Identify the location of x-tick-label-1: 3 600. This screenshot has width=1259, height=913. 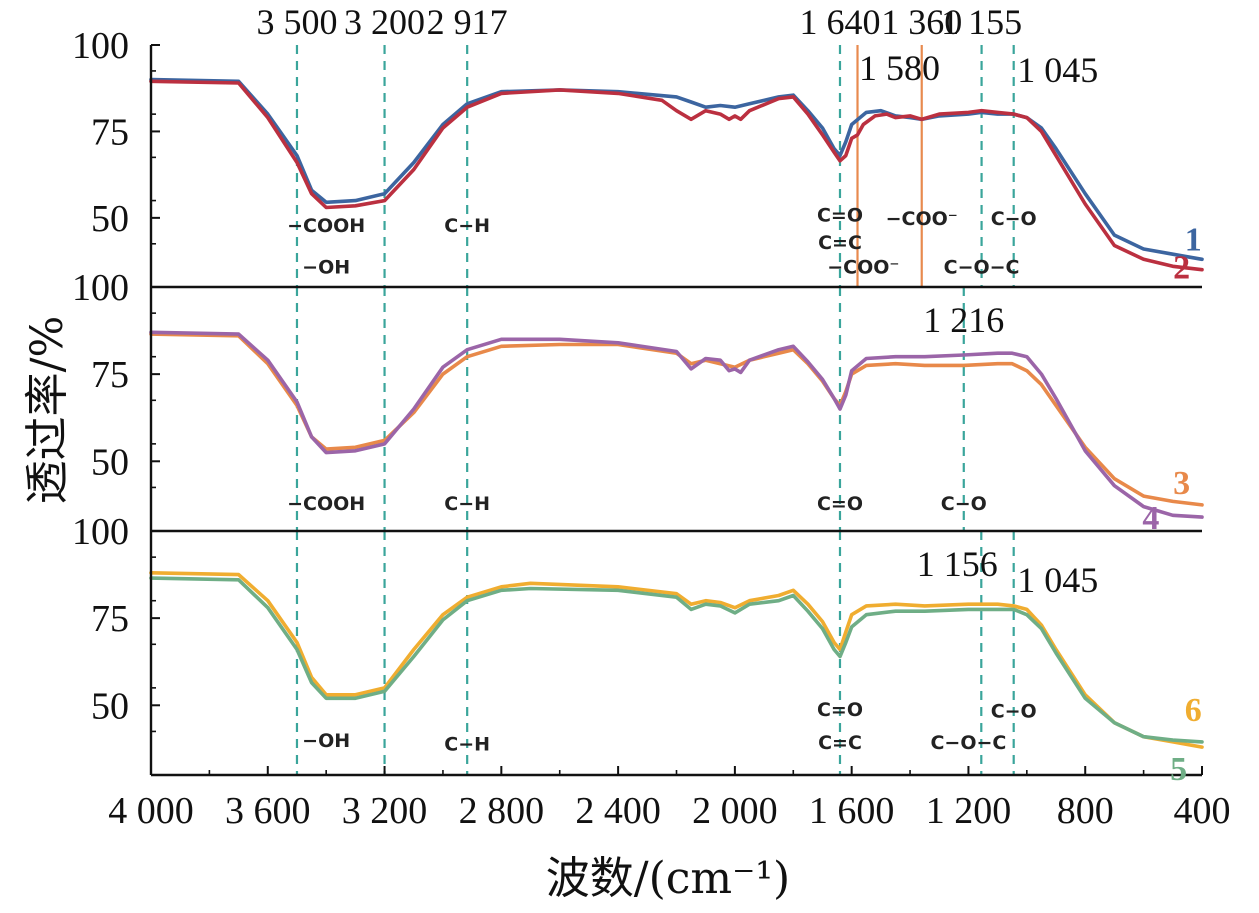
(268, 811).